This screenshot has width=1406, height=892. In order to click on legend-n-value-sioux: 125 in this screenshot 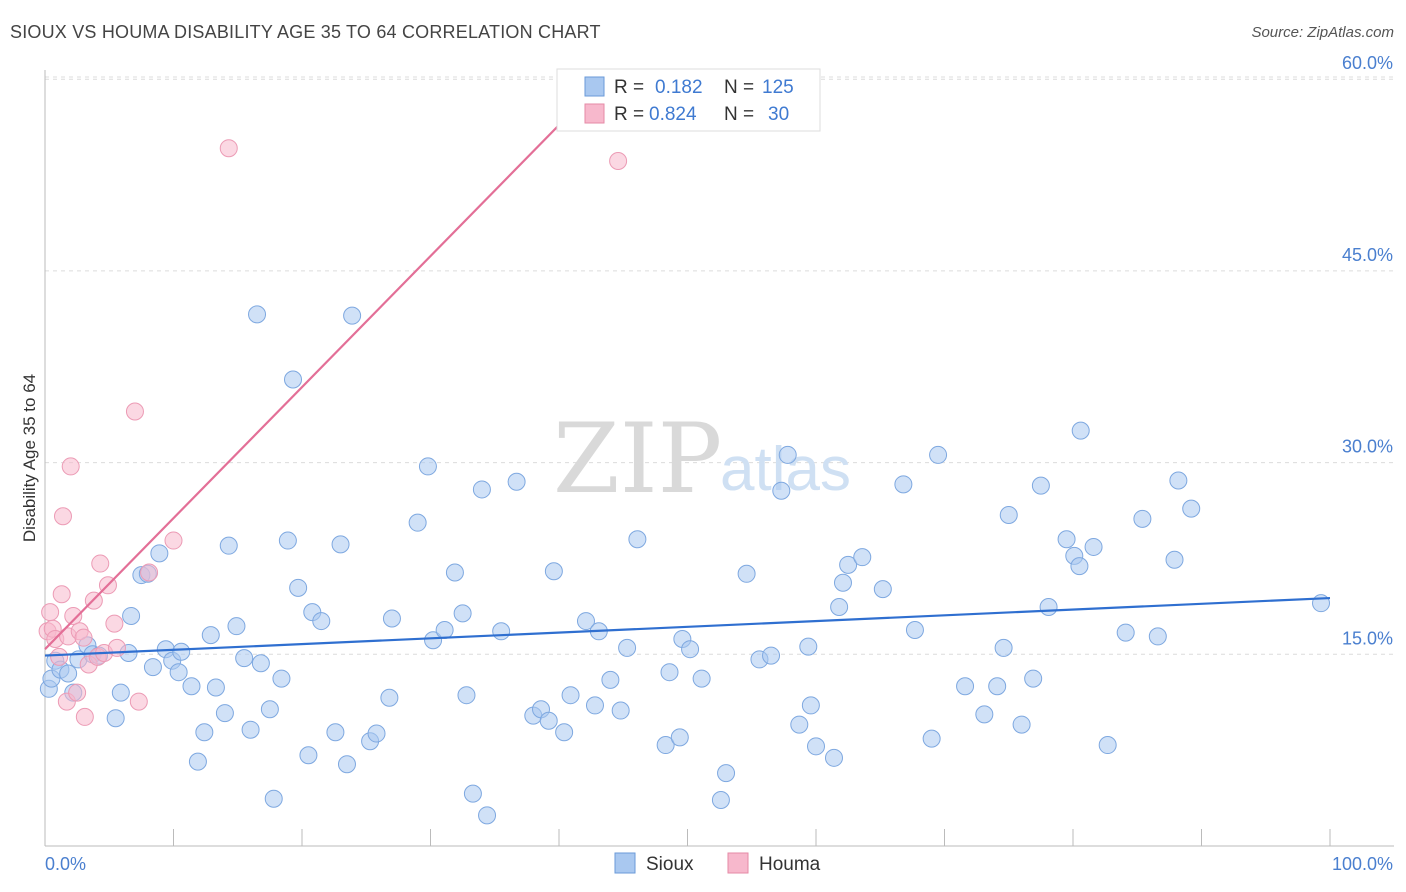, I will do `click(778, 87)`.